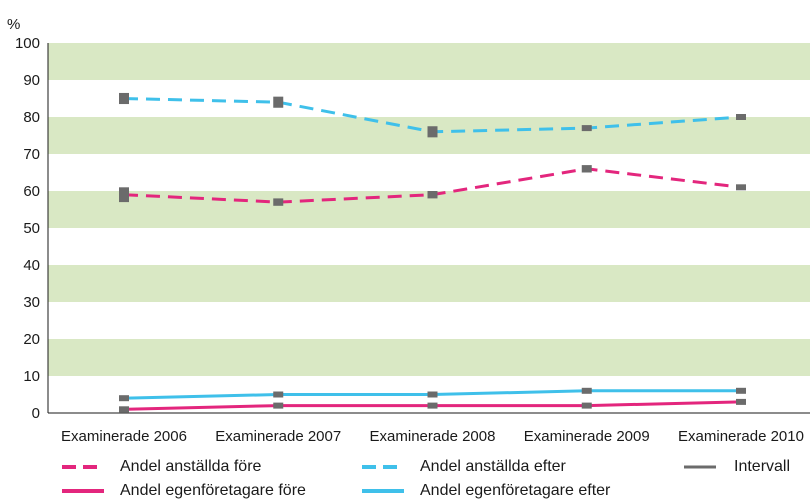  What do you see at coordinates (27, 43) in the screenshot?
I see `y-tick-label: 100` at bounding box center [27, 43].